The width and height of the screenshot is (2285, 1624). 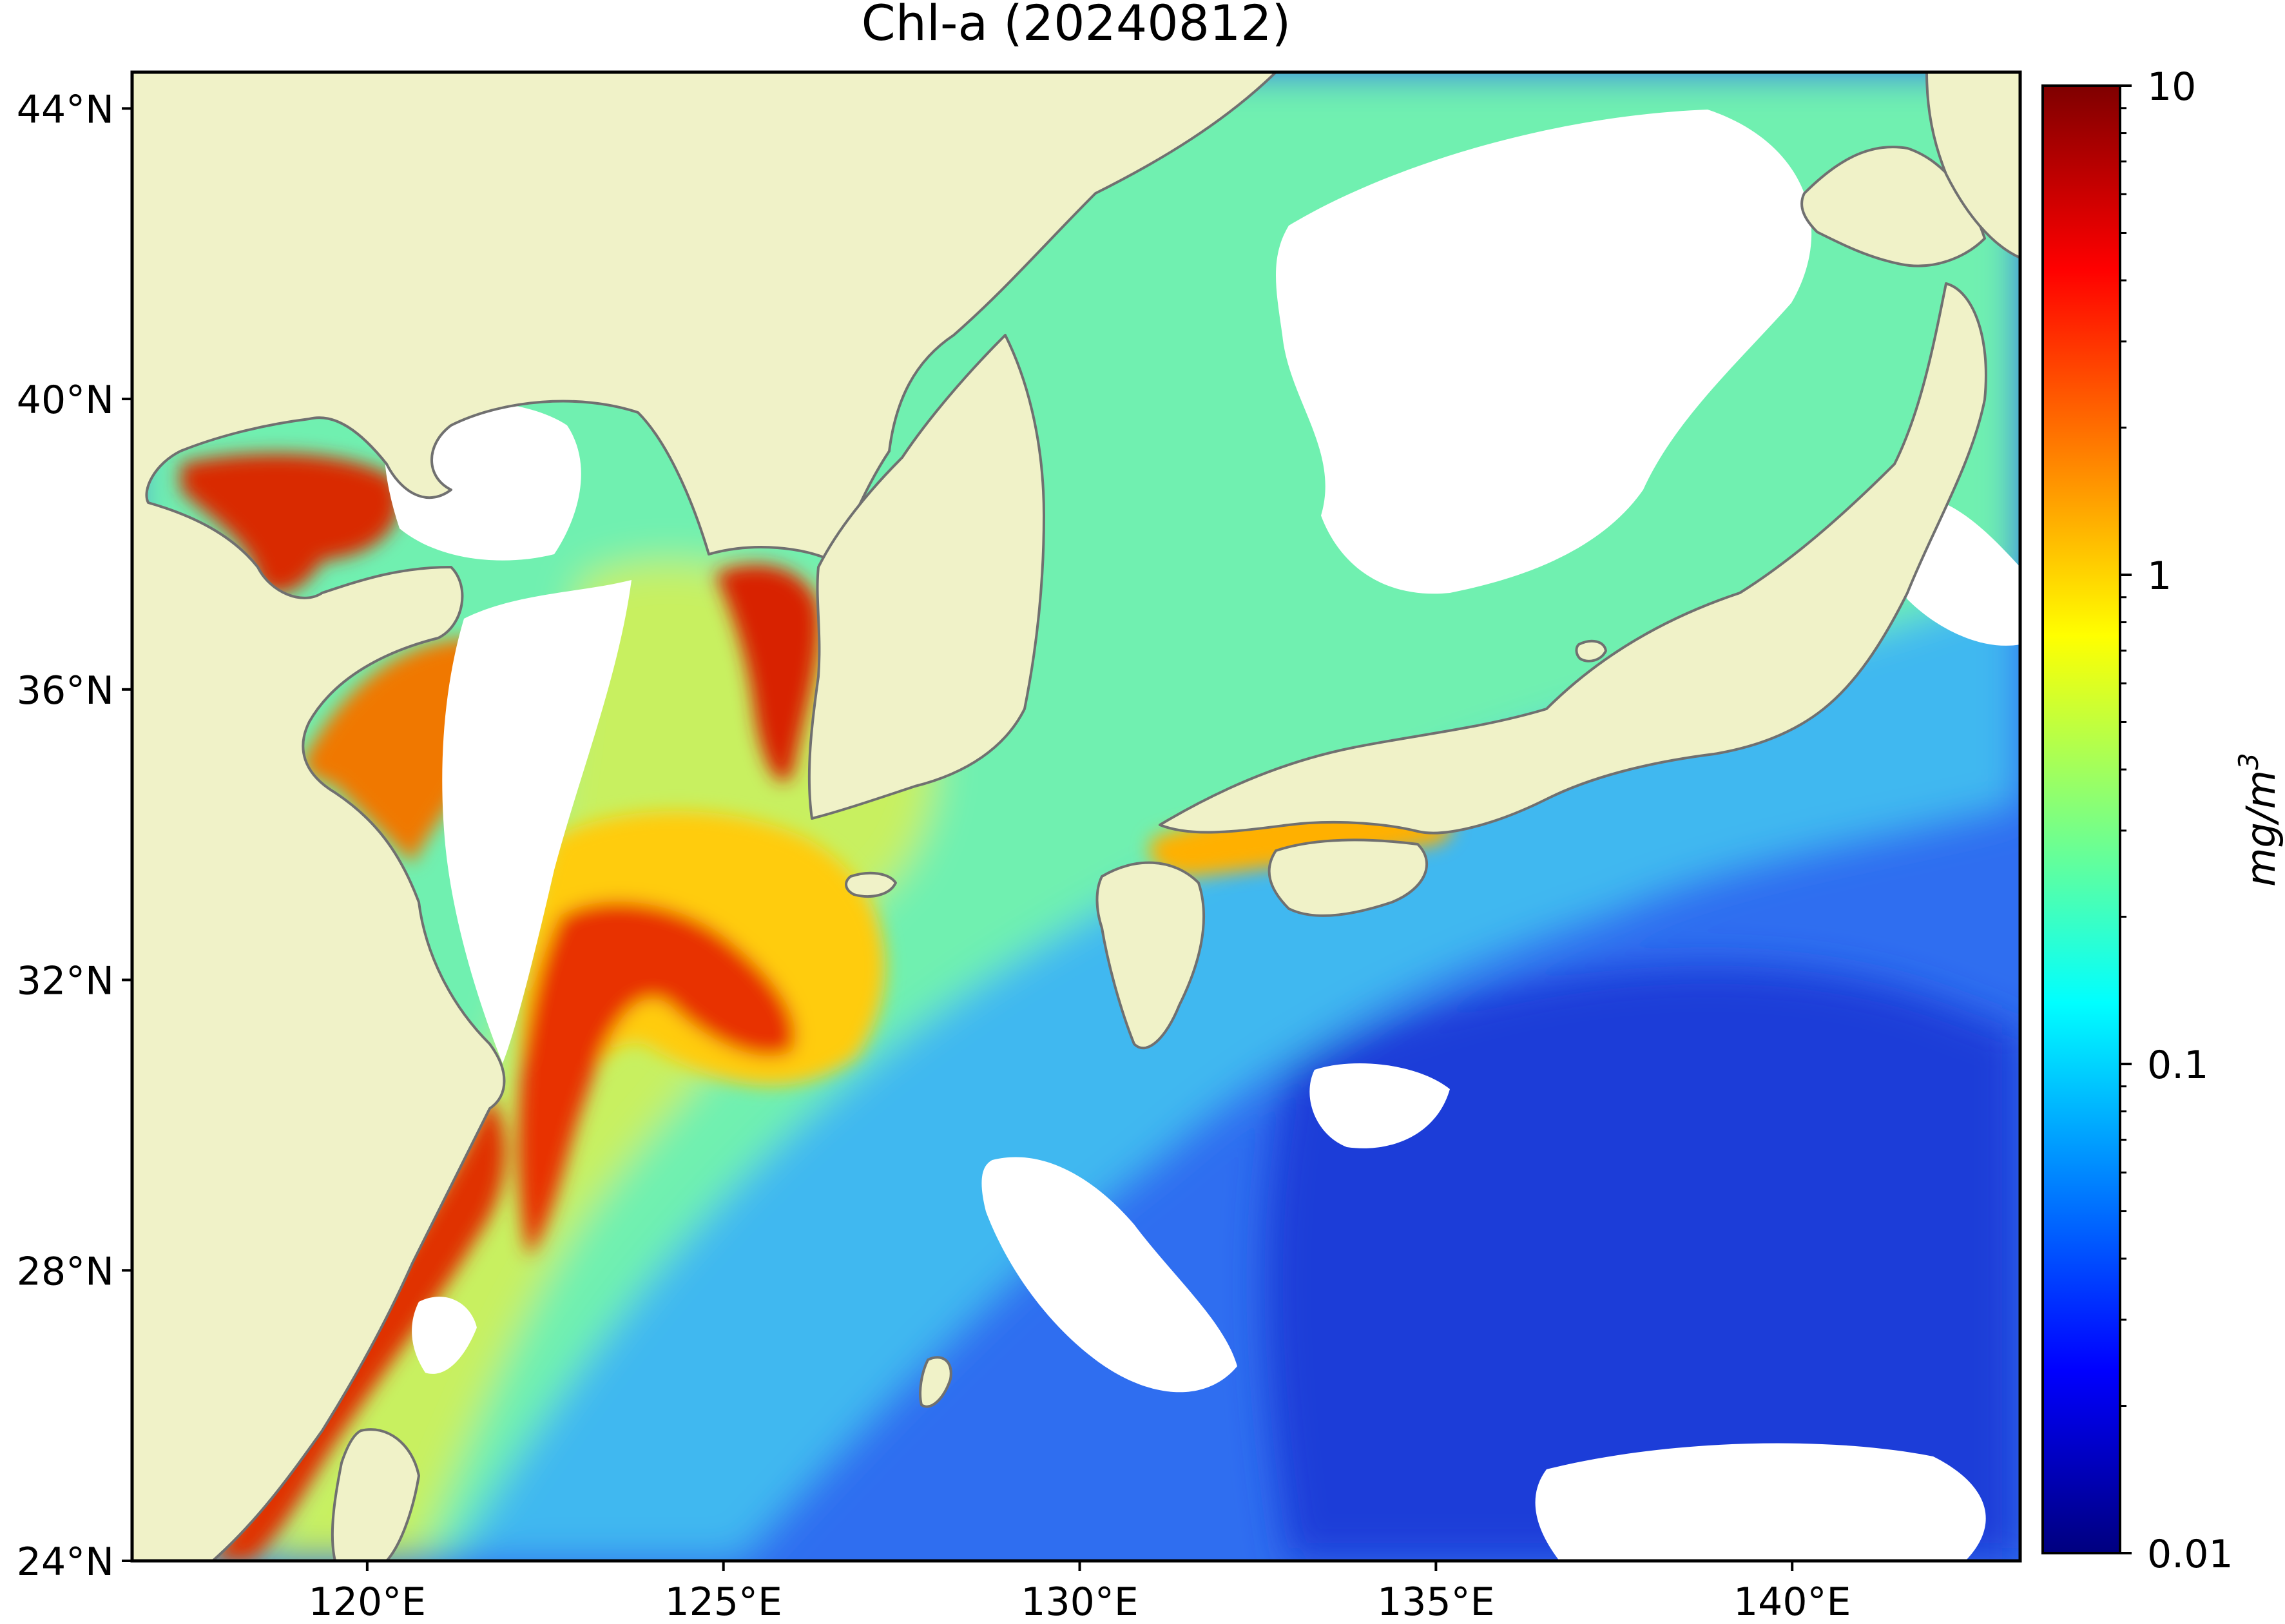 What do you see at coordinates (1435, 1602) in the screenshot?
I see `lon-tick-label: 135°E` at bounding box center [1435, 1602].